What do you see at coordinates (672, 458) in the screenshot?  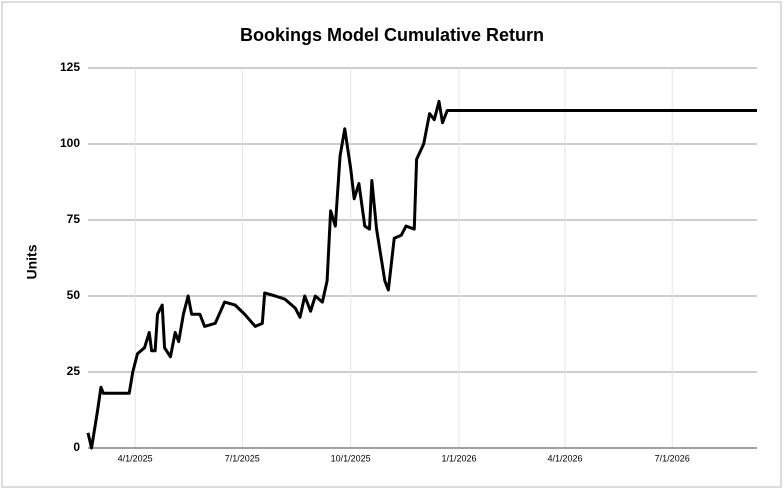 I see `x-tick-label: 7/1/2026` at bounding box center [672, 458].